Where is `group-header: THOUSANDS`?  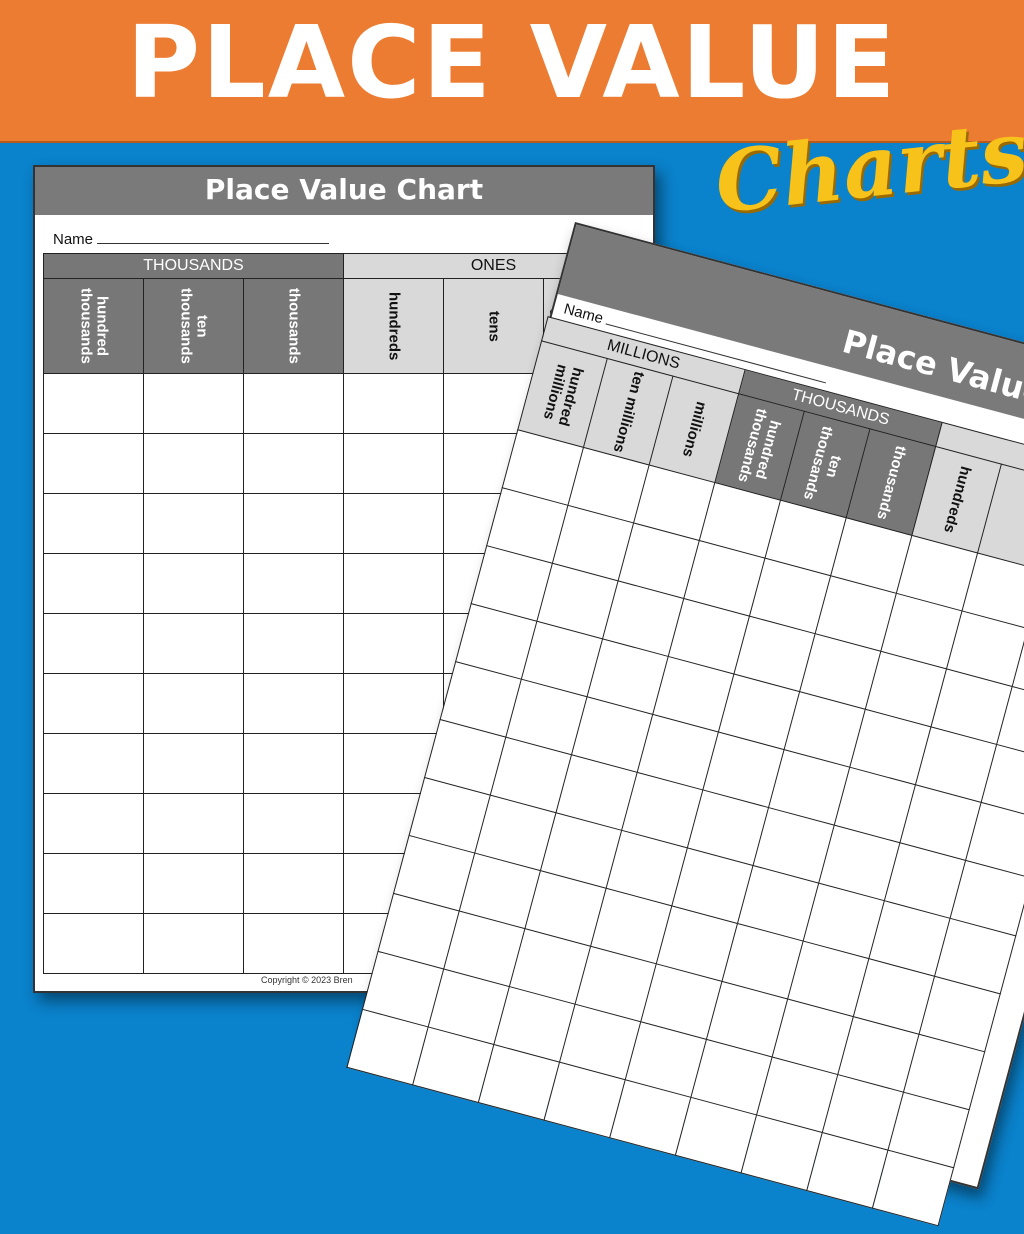
group-header: THOUSANDS is located at coordinates (193, 266).